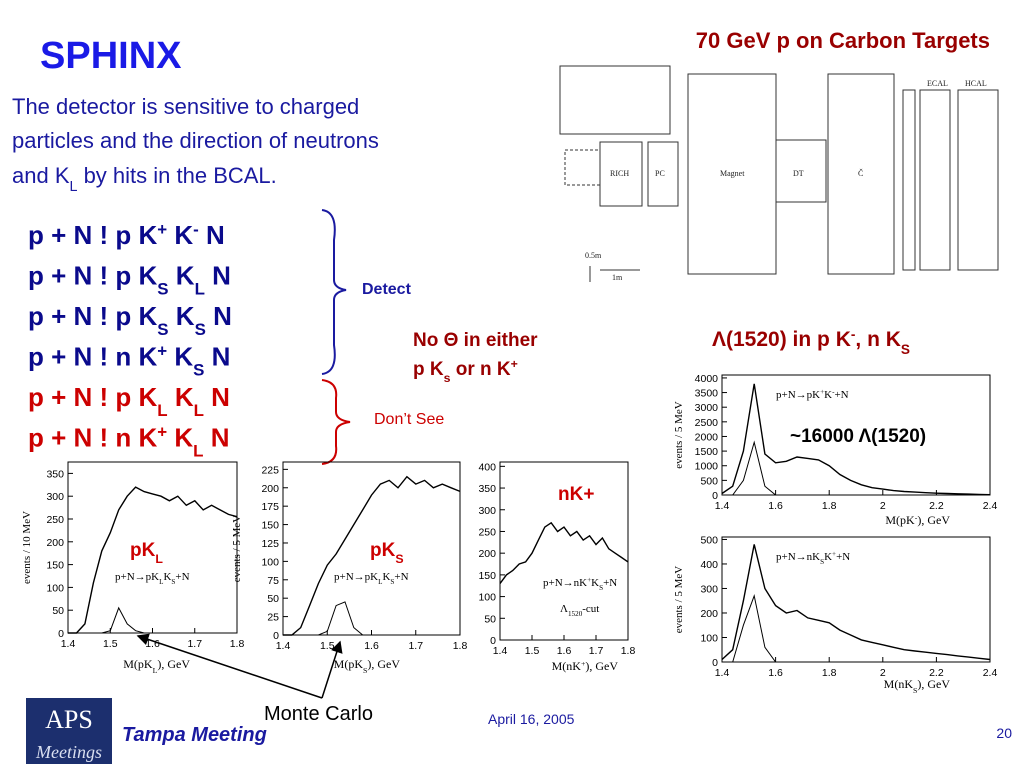  Describe the element at coordinates (162, 431) in the screenshot. I see `reaction-part: +` at that location.